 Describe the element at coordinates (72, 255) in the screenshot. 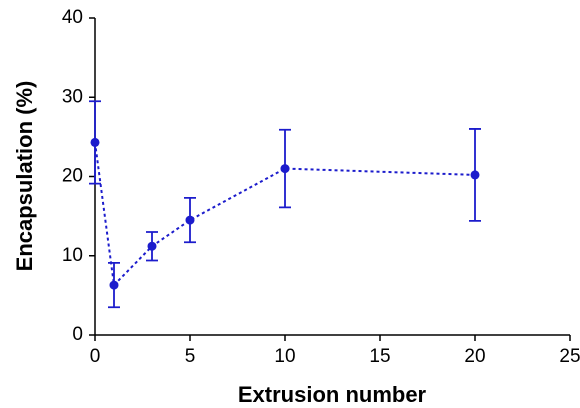

I see `y-tick-label: 10` at that location.